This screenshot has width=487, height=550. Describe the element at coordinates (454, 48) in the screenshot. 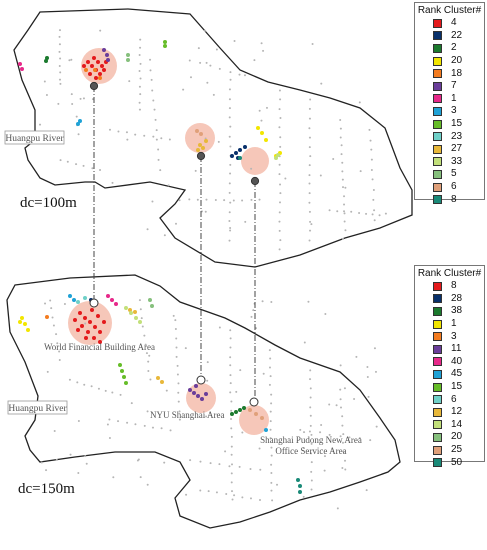

I see `legend-label: 2` at that location.